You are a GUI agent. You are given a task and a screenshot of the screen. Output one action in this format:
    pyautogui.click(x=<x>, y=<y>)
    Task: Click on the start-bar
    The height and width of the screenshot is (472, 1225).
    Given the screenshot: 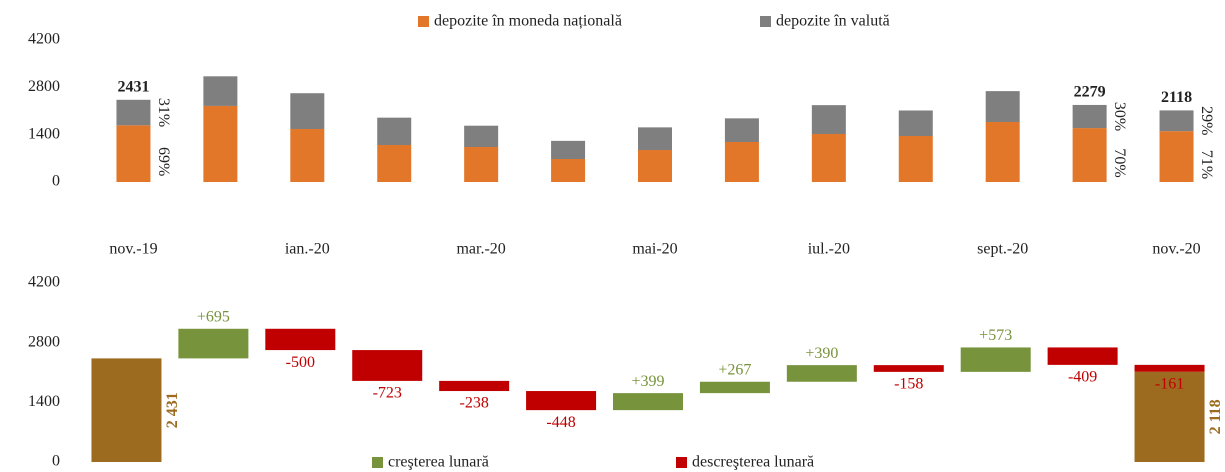 What is the action you would take?
    pyautogui.click(x=126, y=410)
    